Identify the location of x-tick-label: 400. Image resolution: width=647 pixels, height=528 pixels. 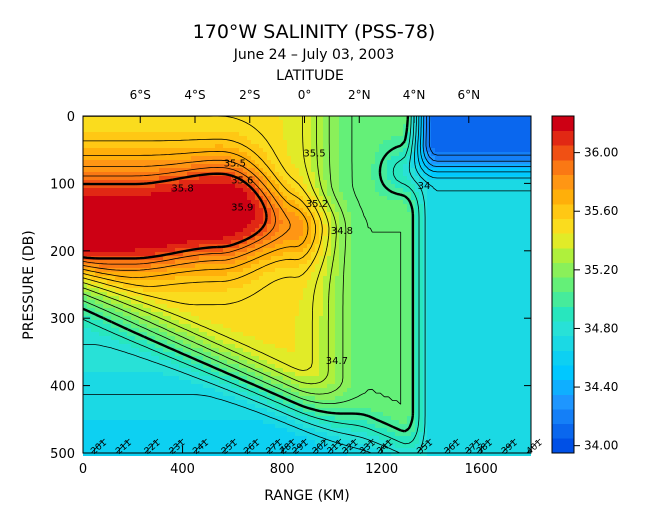
(182, 469).